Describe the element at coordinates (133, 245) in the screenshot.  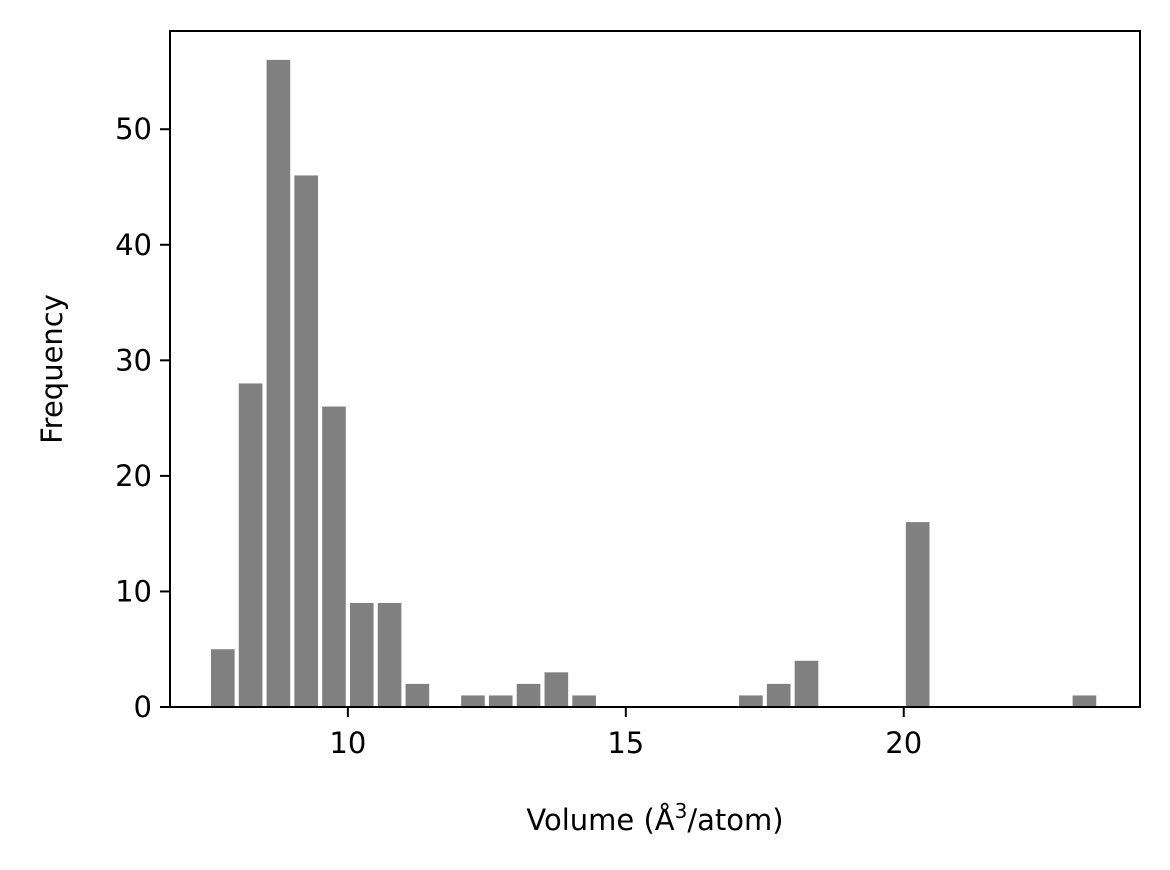
I see `y-tick-label: 40` at that location.